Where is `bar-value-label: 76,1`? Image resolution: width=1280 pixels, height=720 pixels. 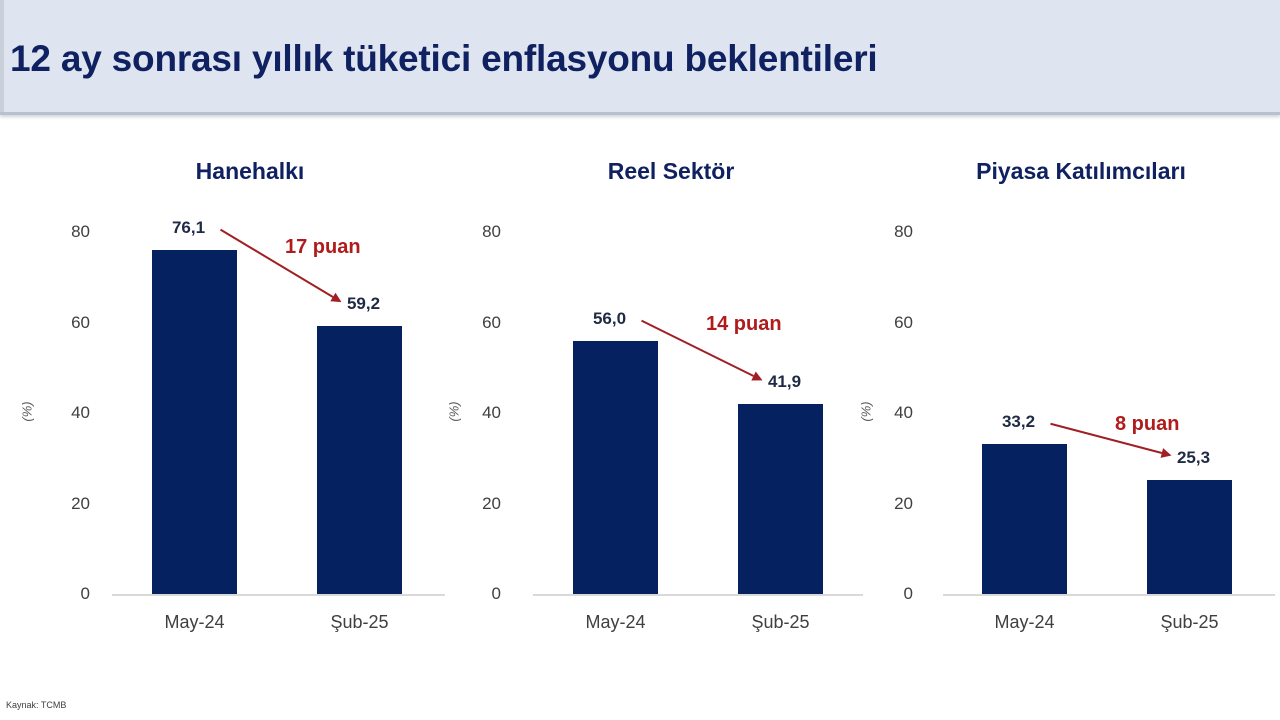 bar-value-label: 76,1 is located at coordinates (188, 227).